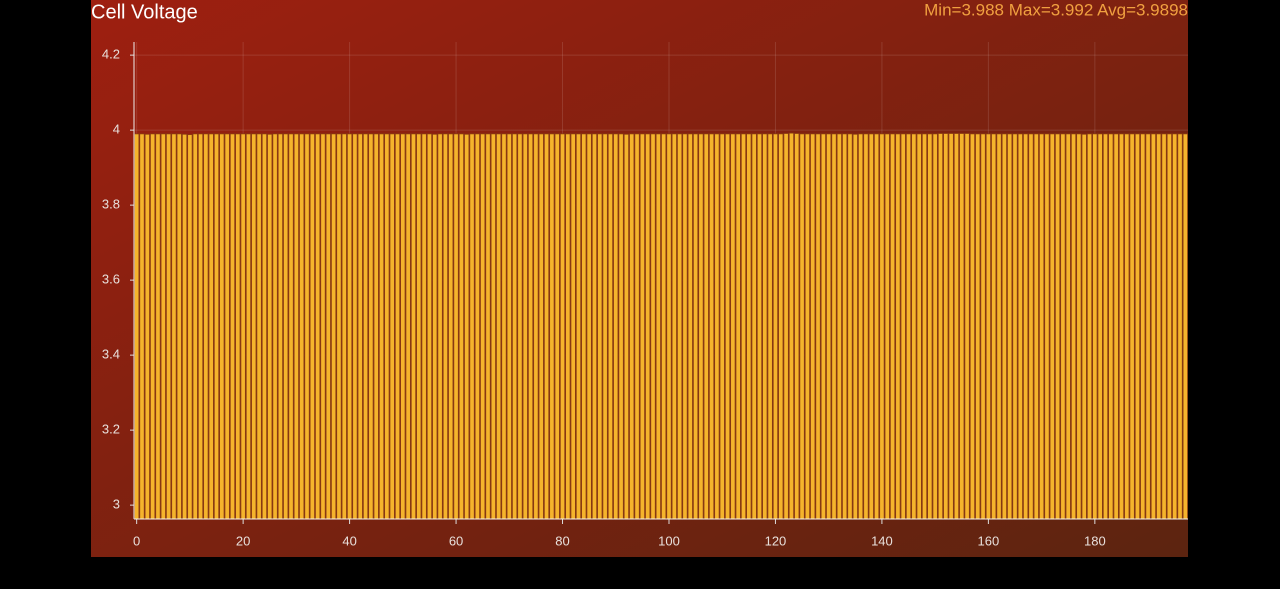 The width and height of the screenshot is (1280, 589). What do you see at coordinates (111, 279) in the screenshot?
I see `y-tick-label: 3.6` at bounding box center [111, 279].